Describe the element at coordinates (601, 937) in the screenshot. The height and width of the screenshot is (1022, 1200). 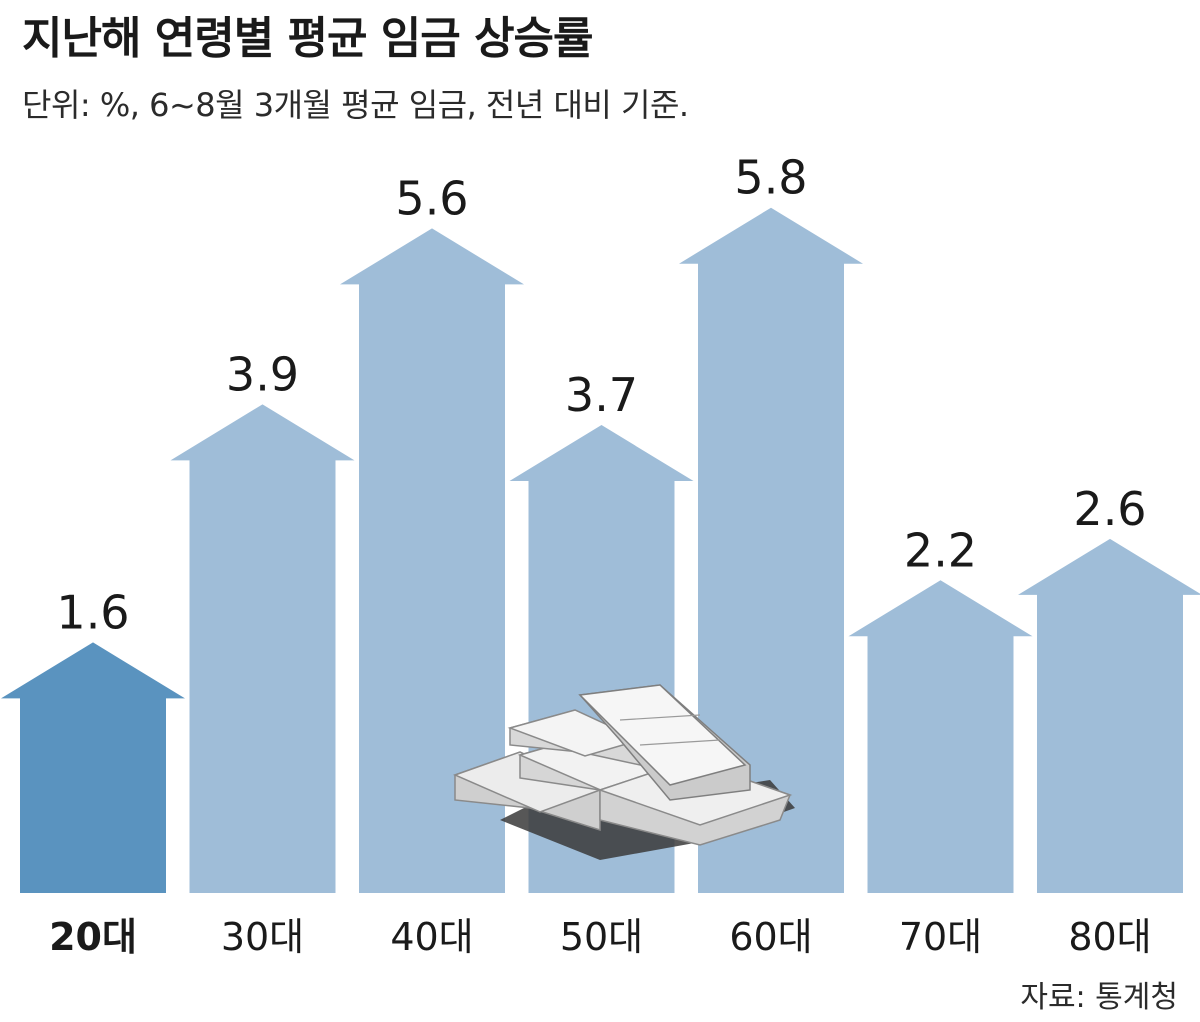
I see `category-label: 50대` at that location.